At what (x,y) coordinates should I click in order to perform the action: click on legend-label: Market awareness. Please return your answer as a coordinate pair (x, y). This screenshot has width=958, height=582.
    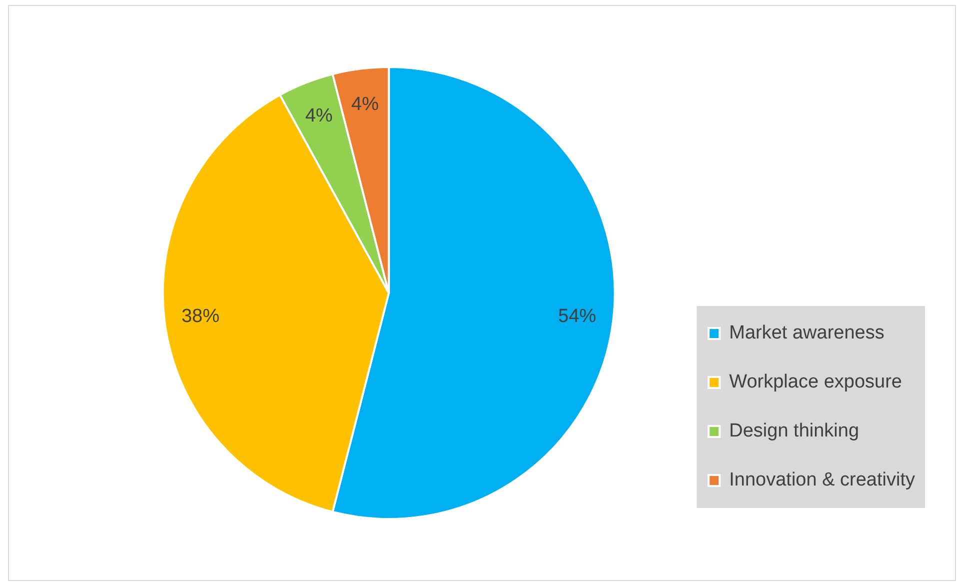
    Looking at the image, I should click on (806, 333).